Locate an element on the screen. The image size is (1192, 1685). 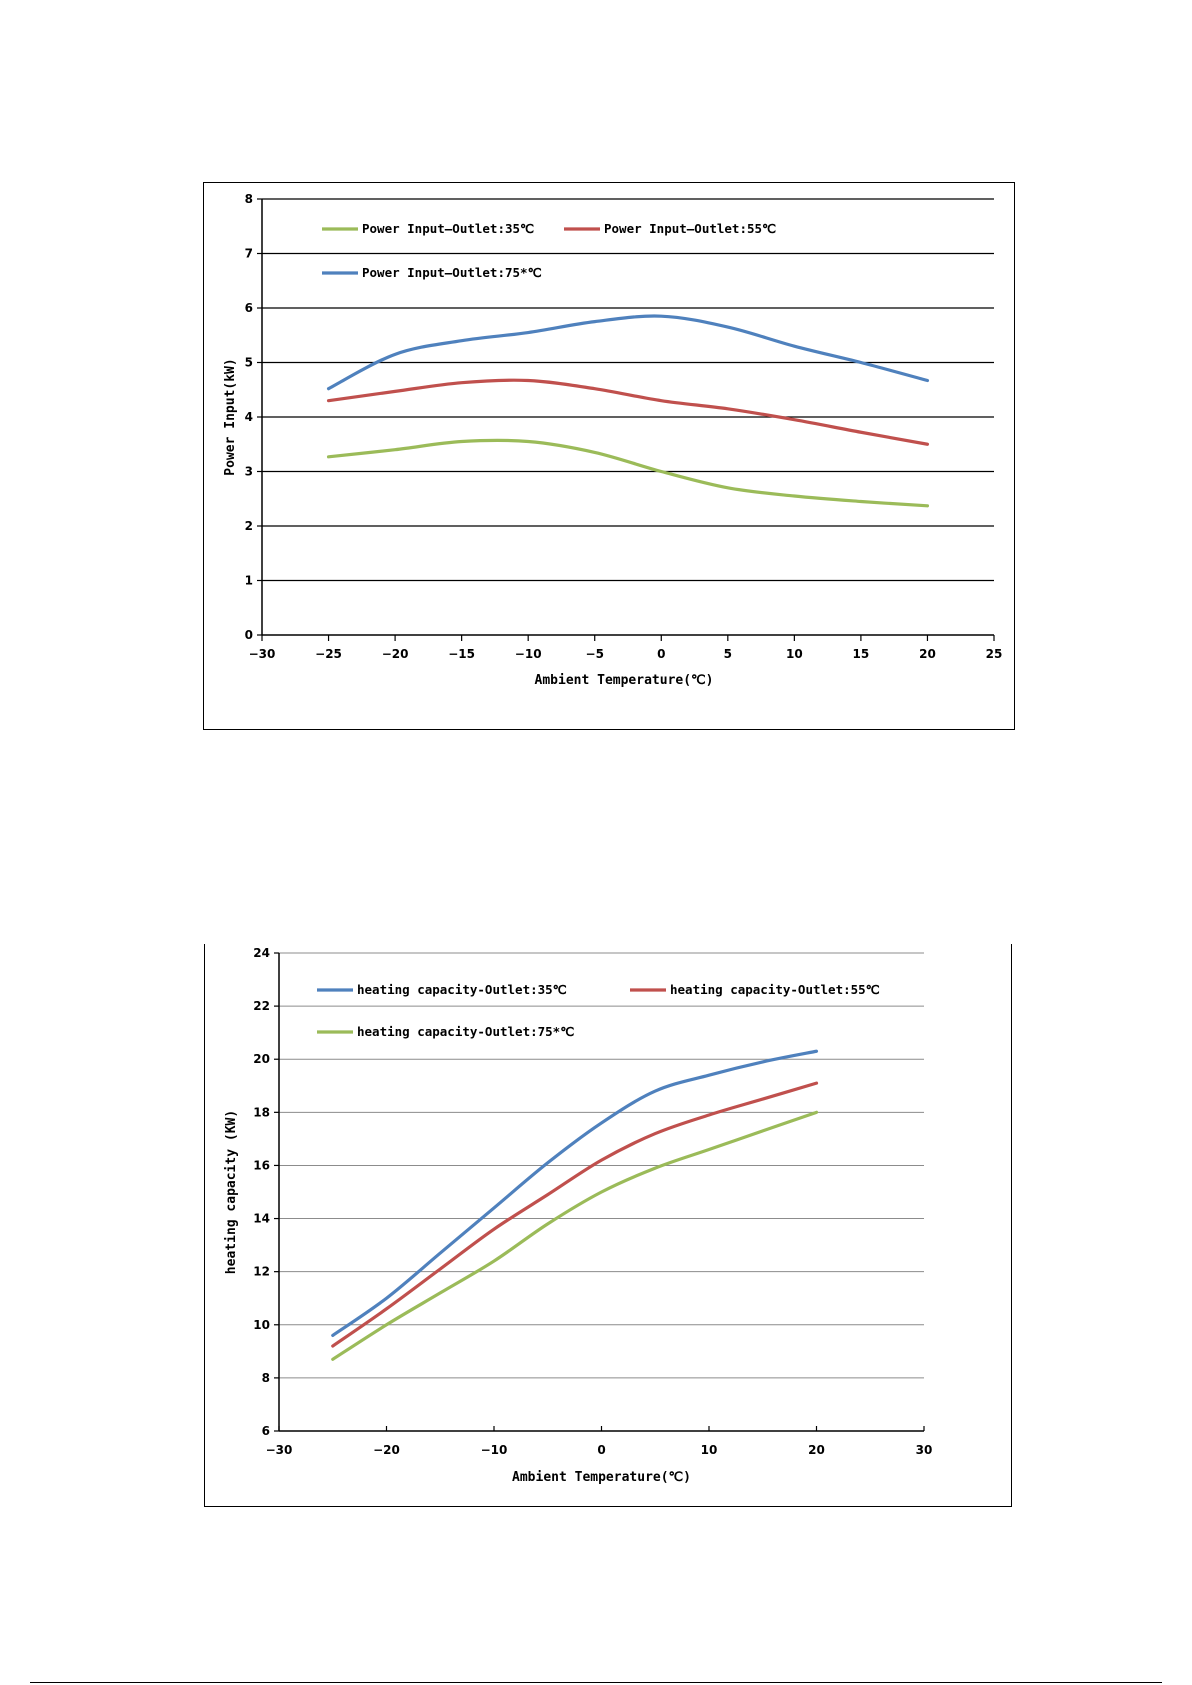
page-footer-rule is located at coordinates (596, 1682).